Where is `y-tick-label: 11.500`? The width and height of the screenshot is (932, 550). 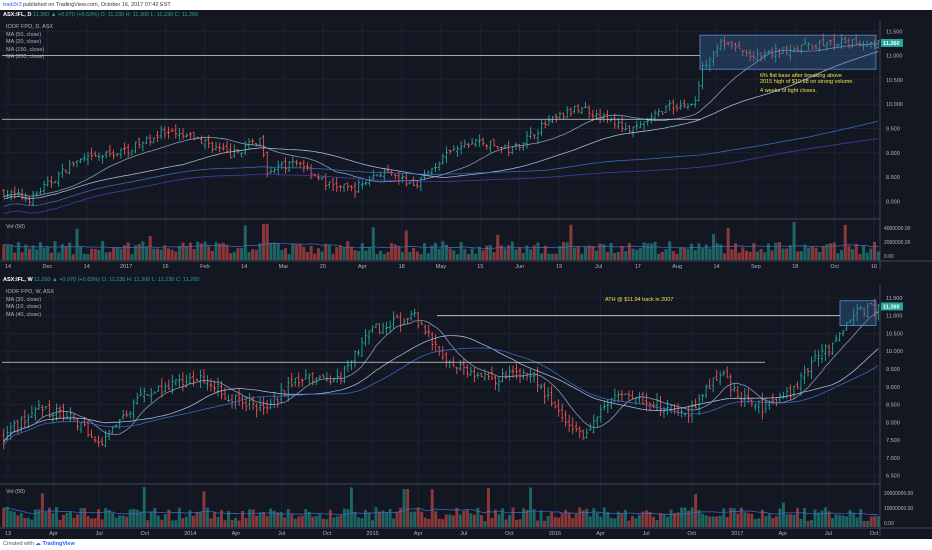 y-tick-label: 11.500 is located at coordinates (894, 32).